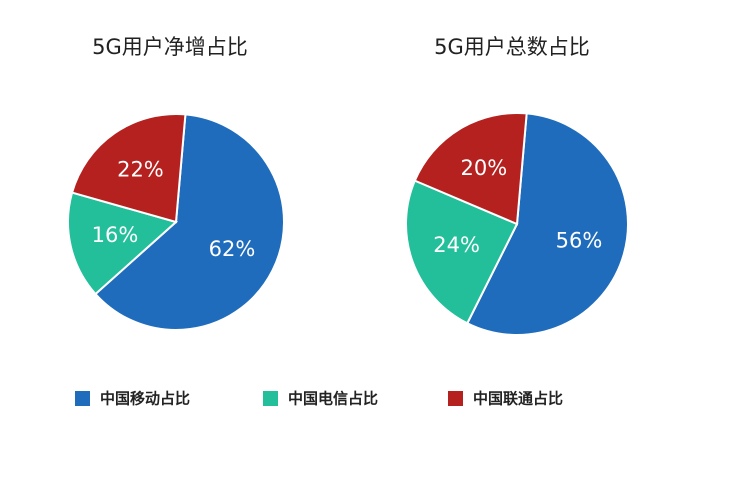 The image size is (730, 492). Describe the element at coordinates (140, 169) in the screenshot. I see `data-label: 22%` at that location.